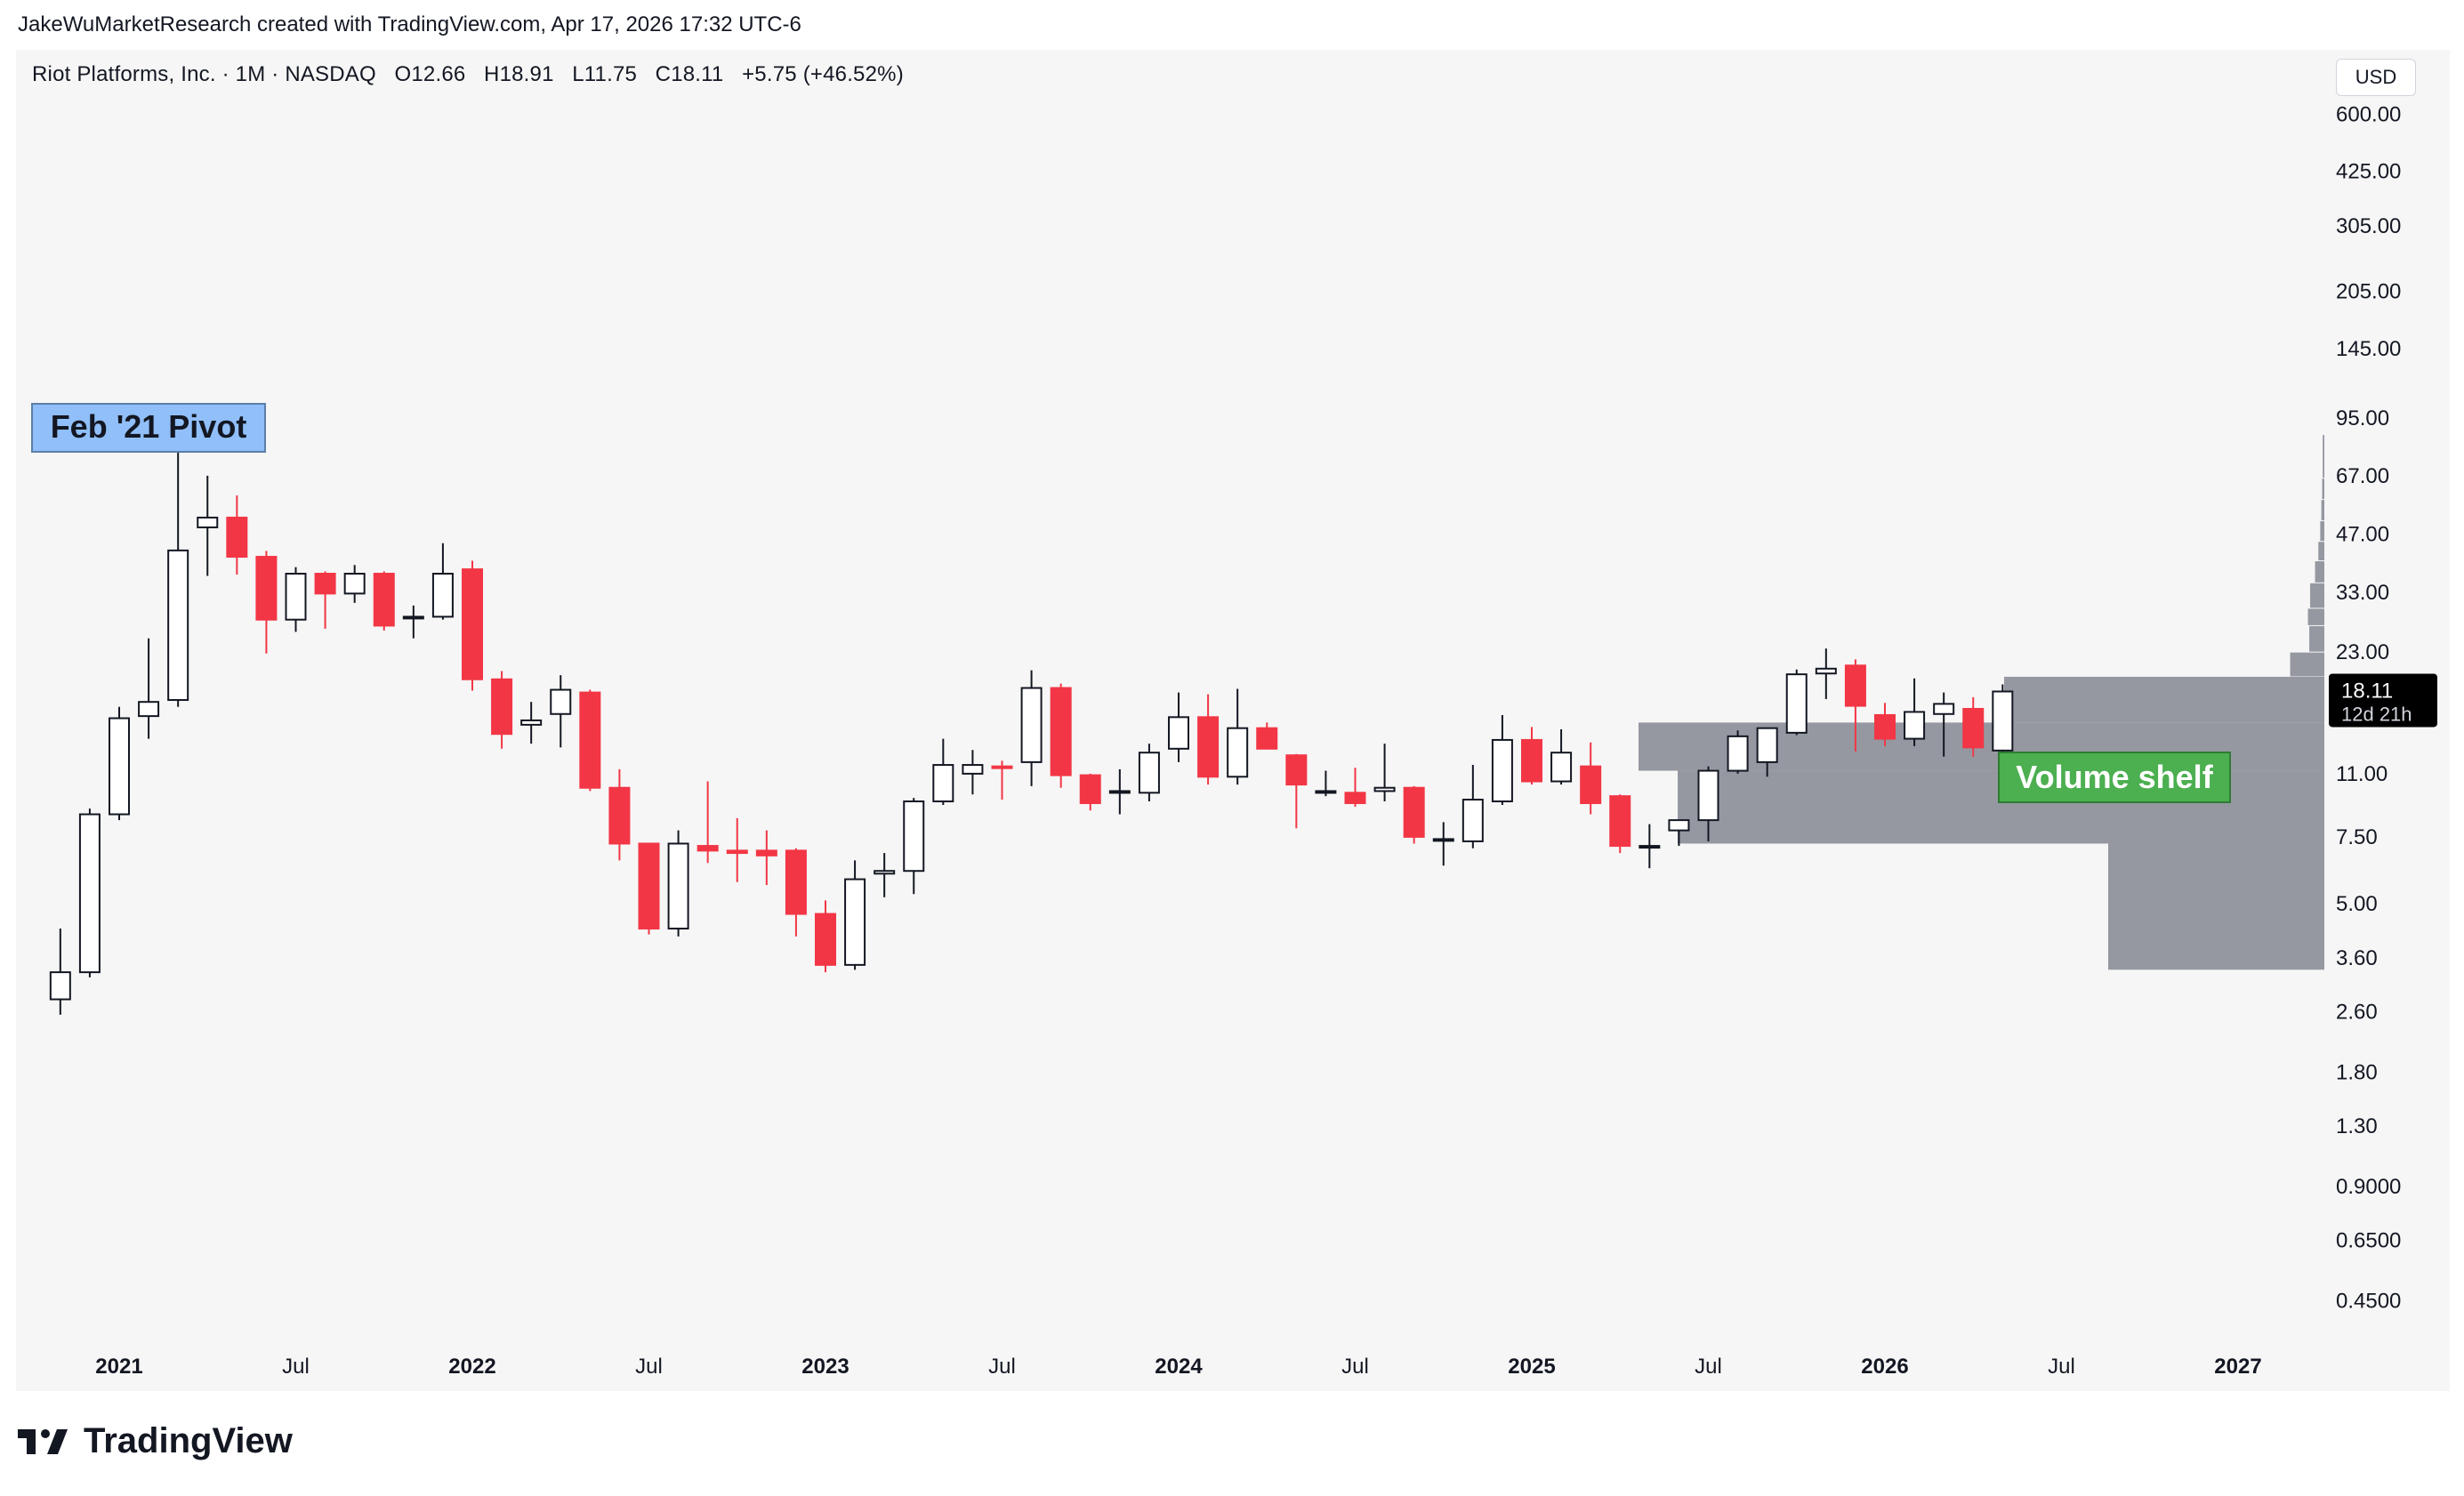 Image resolution: width=2464 pixels, height=1496 pixels. I want to click on price-axis-tick-label: 600.00, so click(2368, 115).